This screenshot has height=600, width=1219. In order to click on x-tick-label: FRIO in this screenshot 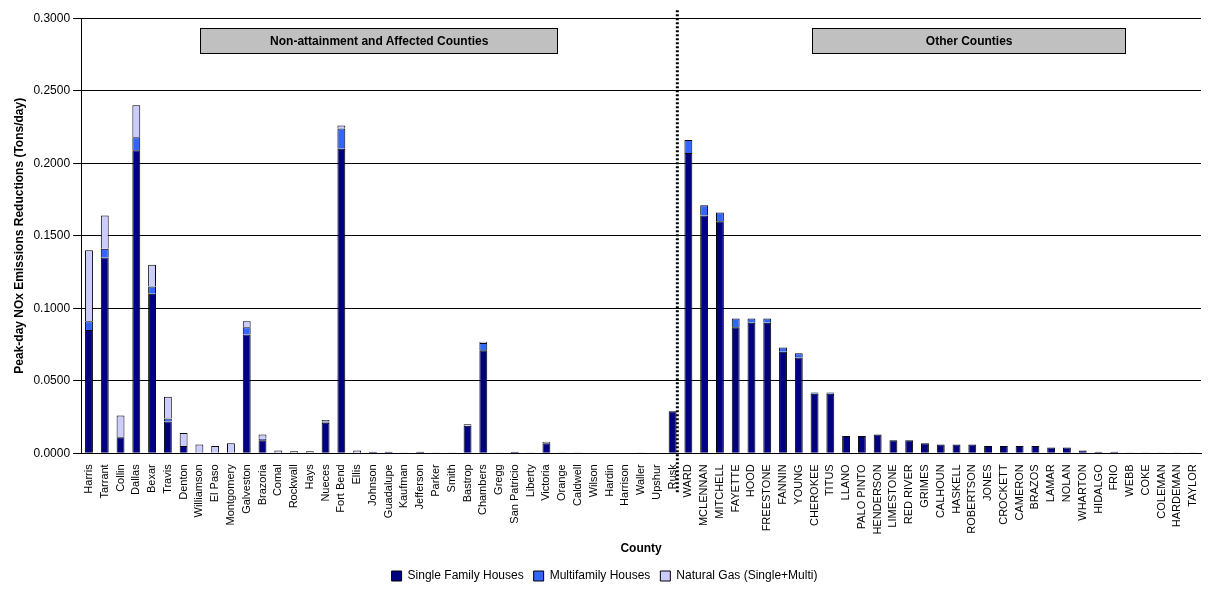, I will do `click(1113, 477)`.